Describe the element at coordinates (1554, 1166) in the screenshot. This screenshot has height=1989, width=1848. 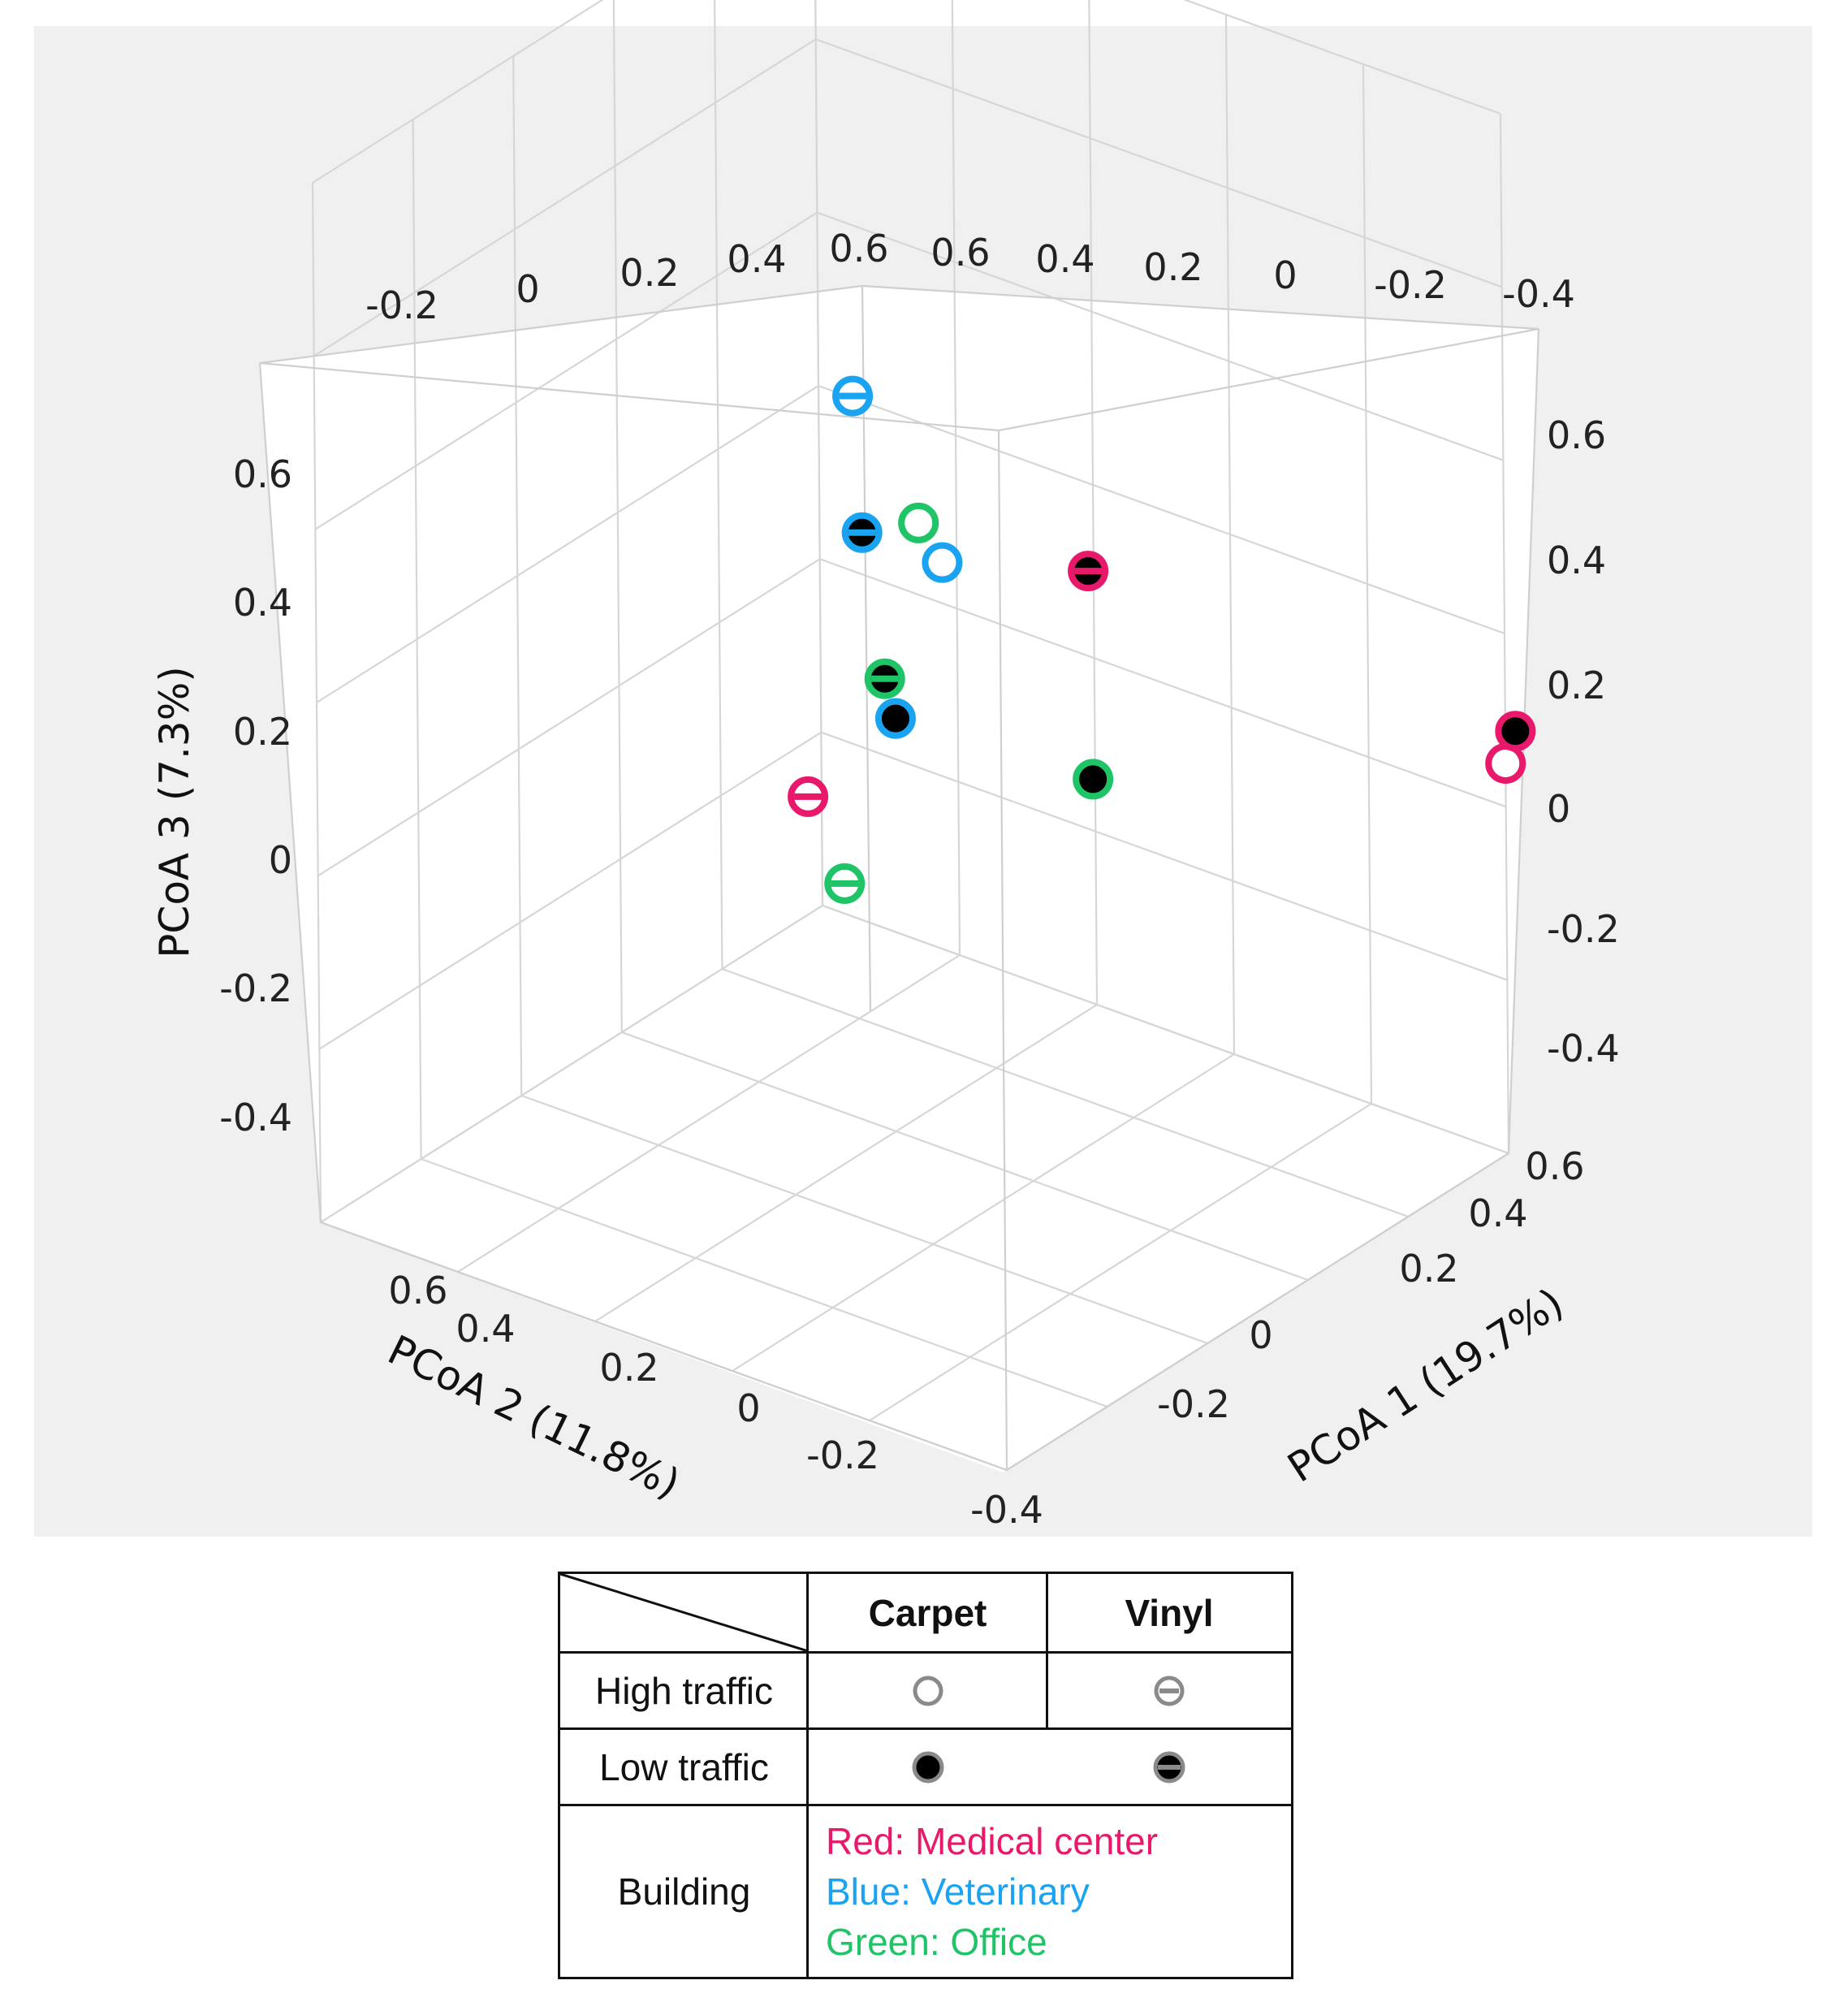
I see `x-tick-0: 0.6` at that location.